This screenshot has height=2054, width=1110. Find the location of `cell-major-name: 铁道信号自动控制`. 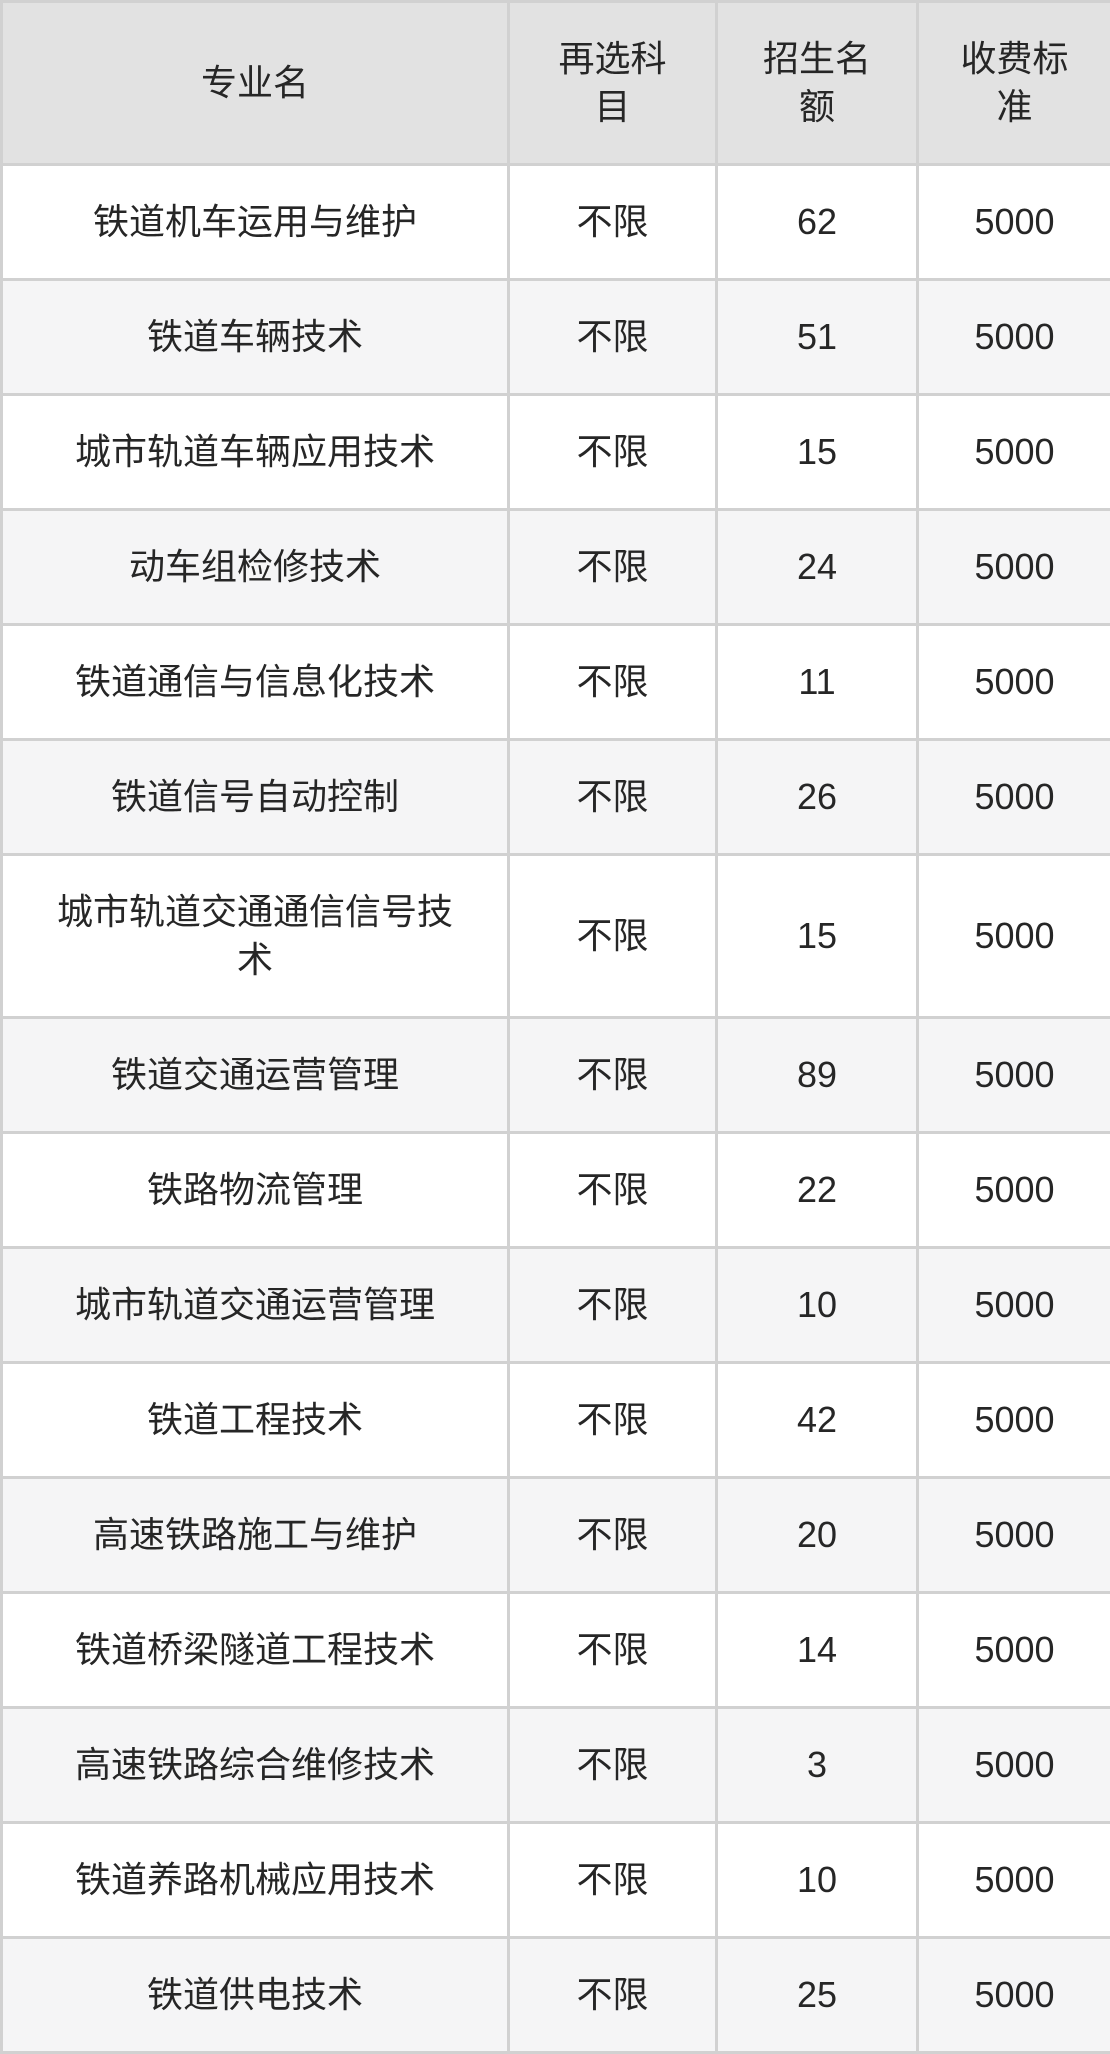

cell-major-name: 铁道信号自动控制 is located at coordinates (255, 797).